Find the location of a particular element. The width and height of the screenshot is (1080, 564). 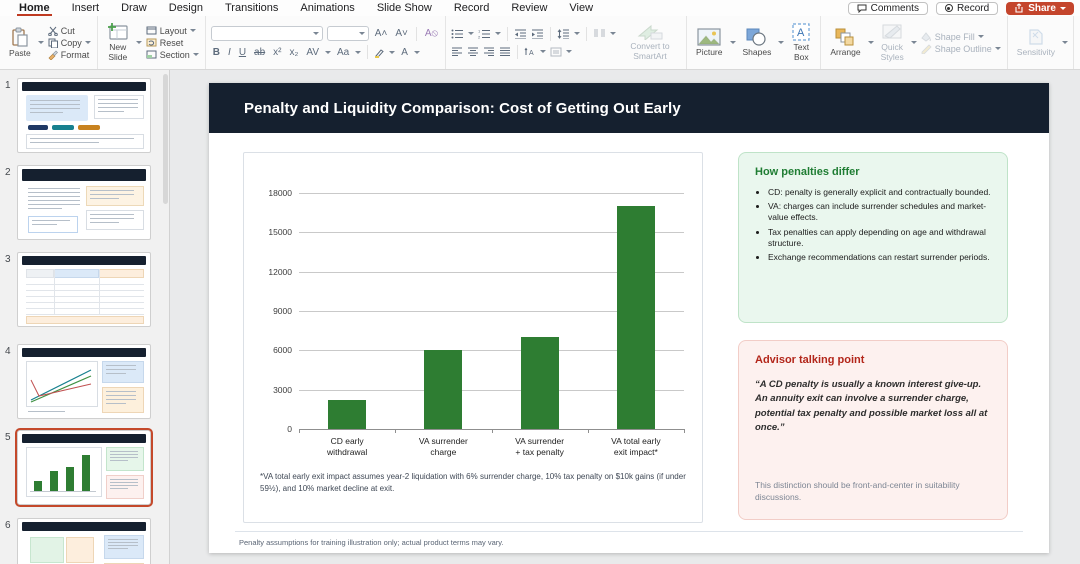

text-box-button: A Text Box is located at coordinates (801, 43).